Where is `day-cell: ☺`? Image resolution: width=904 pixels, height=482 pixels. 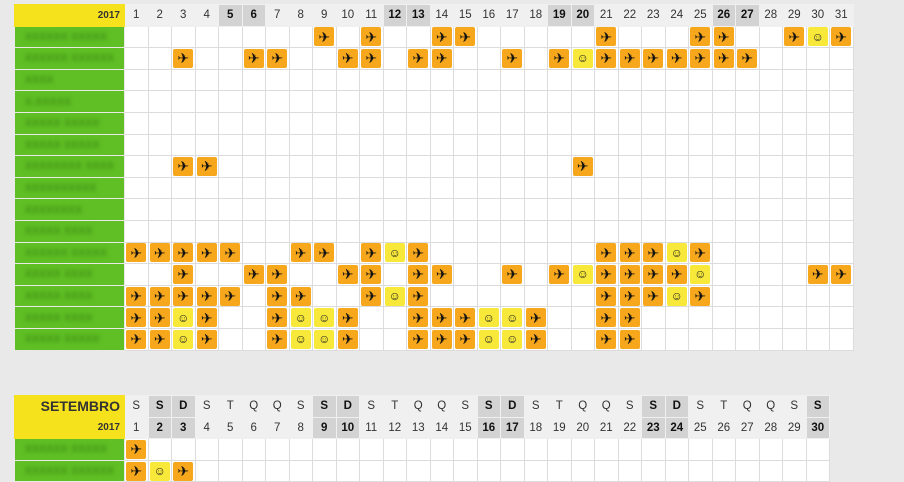 day-cell: ☺ is located at coordinates (676, 253).